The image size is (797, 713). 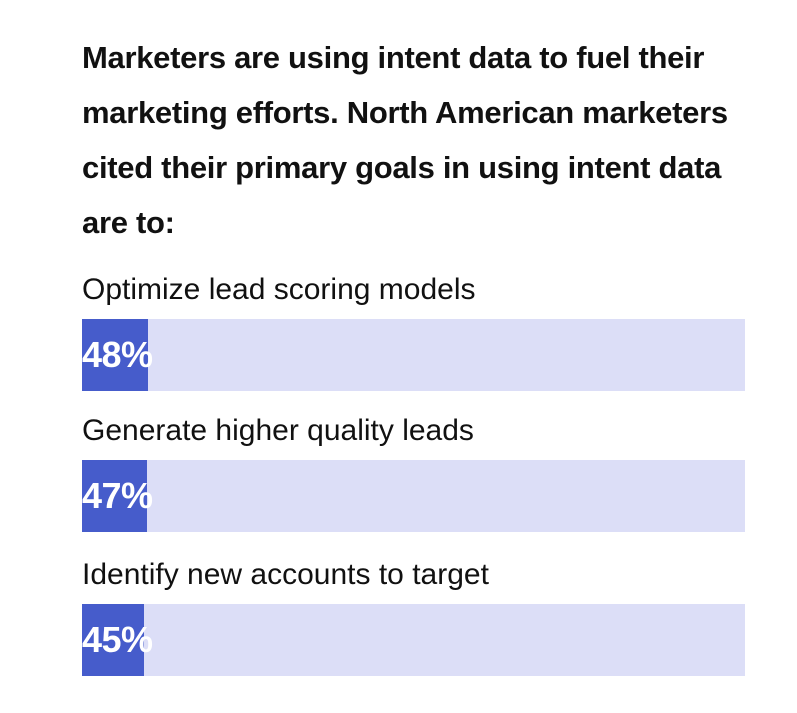 I want to click on bar-value-label: 48%, so click(x=117, y=354).